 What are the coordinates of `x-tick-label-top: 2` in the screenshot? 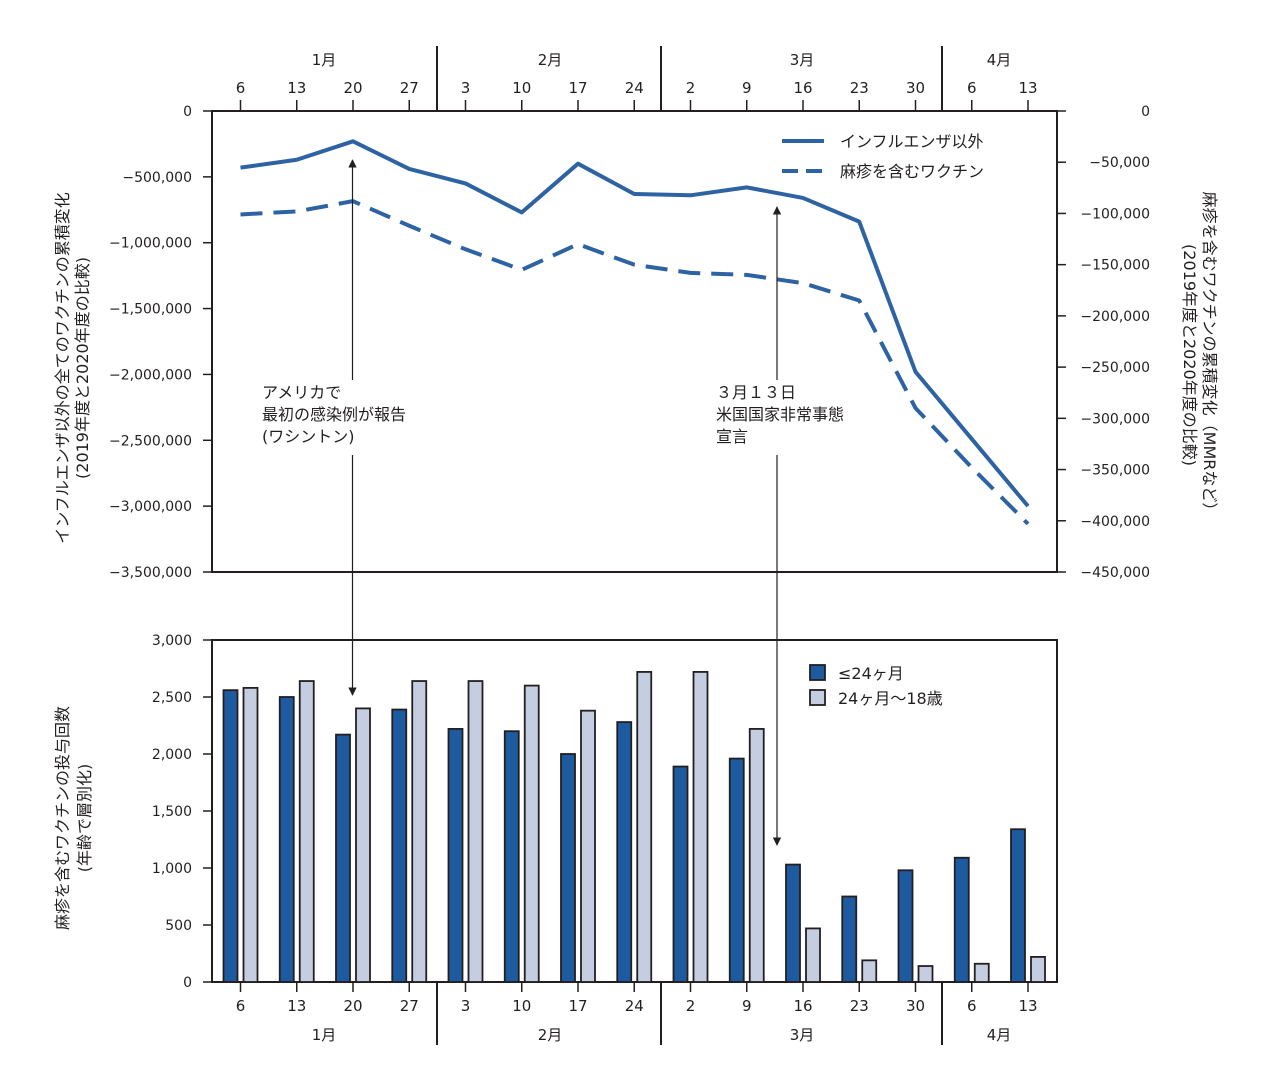 It's located at (691, 88).